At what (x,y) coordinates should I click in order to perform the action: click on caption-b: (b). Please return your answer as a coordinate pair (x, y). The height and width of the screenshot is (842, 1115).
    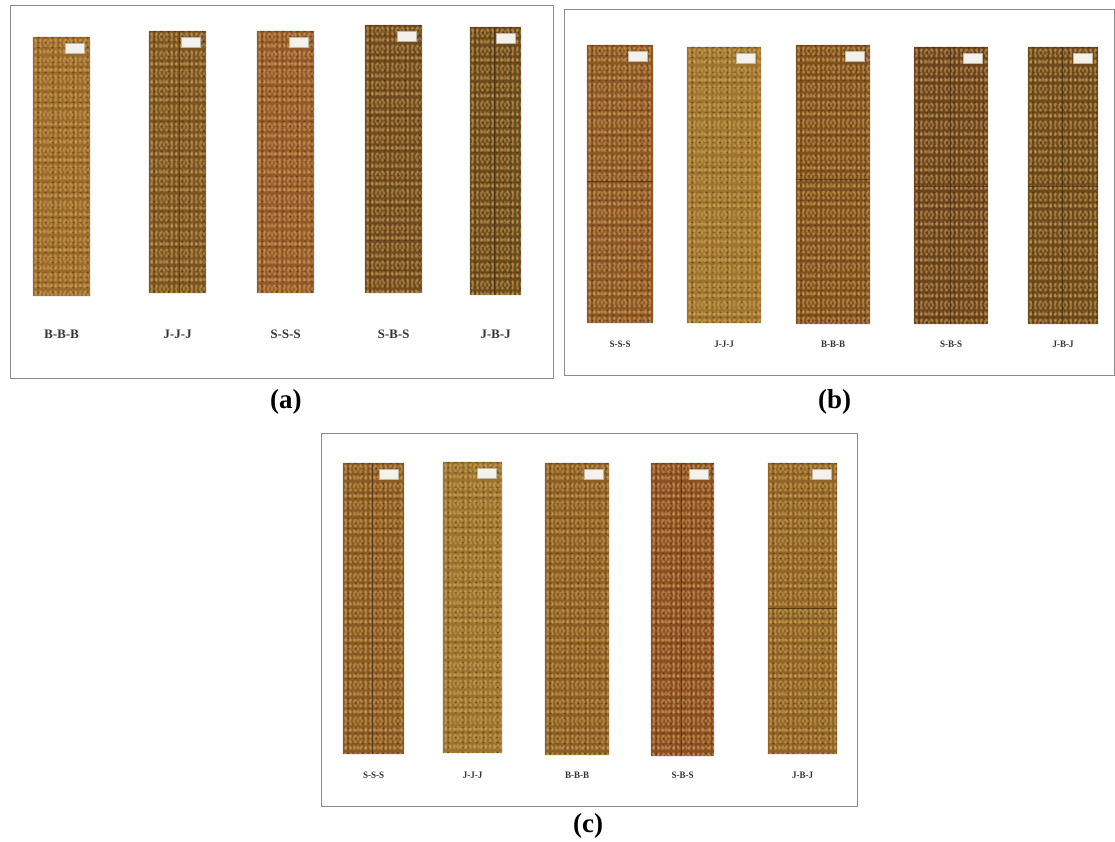
    Looking at the image, I should click on (834, 399).